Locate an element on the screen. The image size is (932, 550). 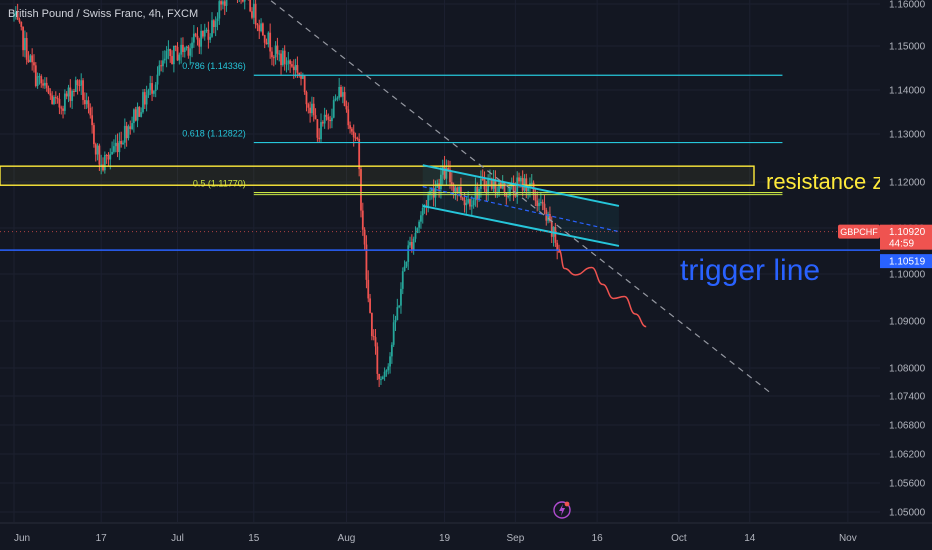
trigger-price-badge is located at coordinates (906, 261).